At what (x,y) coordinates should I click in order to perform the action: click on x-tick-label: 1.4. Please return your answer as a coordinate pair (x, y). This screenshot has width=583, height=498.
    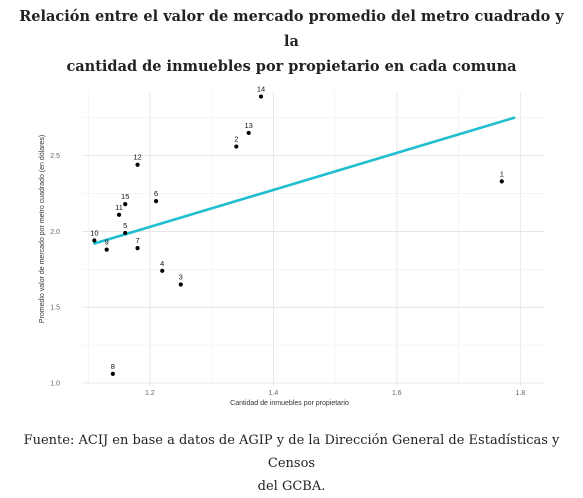
    Looking at the image, I should click on (274, 393).